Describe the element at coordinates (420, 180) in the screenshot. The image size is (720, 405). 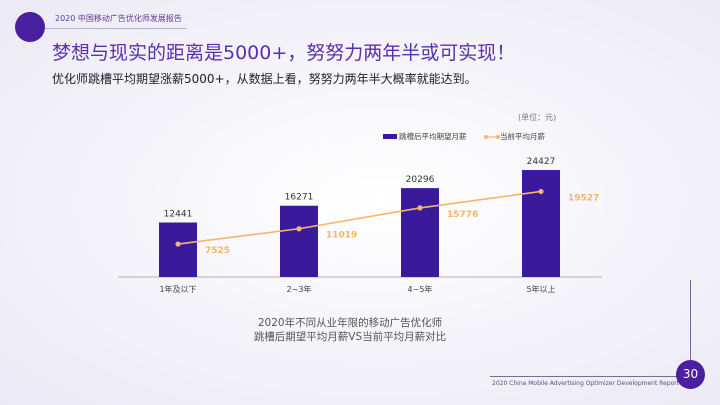
I see `bar-data-label: 20296` at that location.